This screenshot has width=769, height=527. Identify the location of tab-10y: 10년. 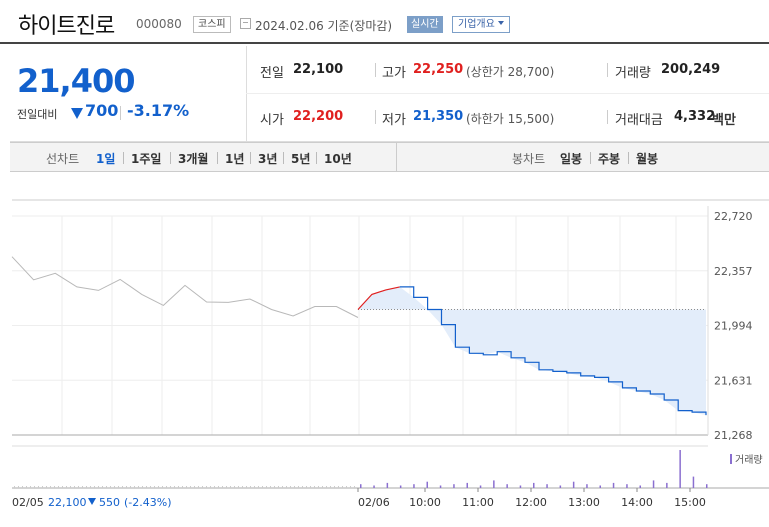
(338, 159).